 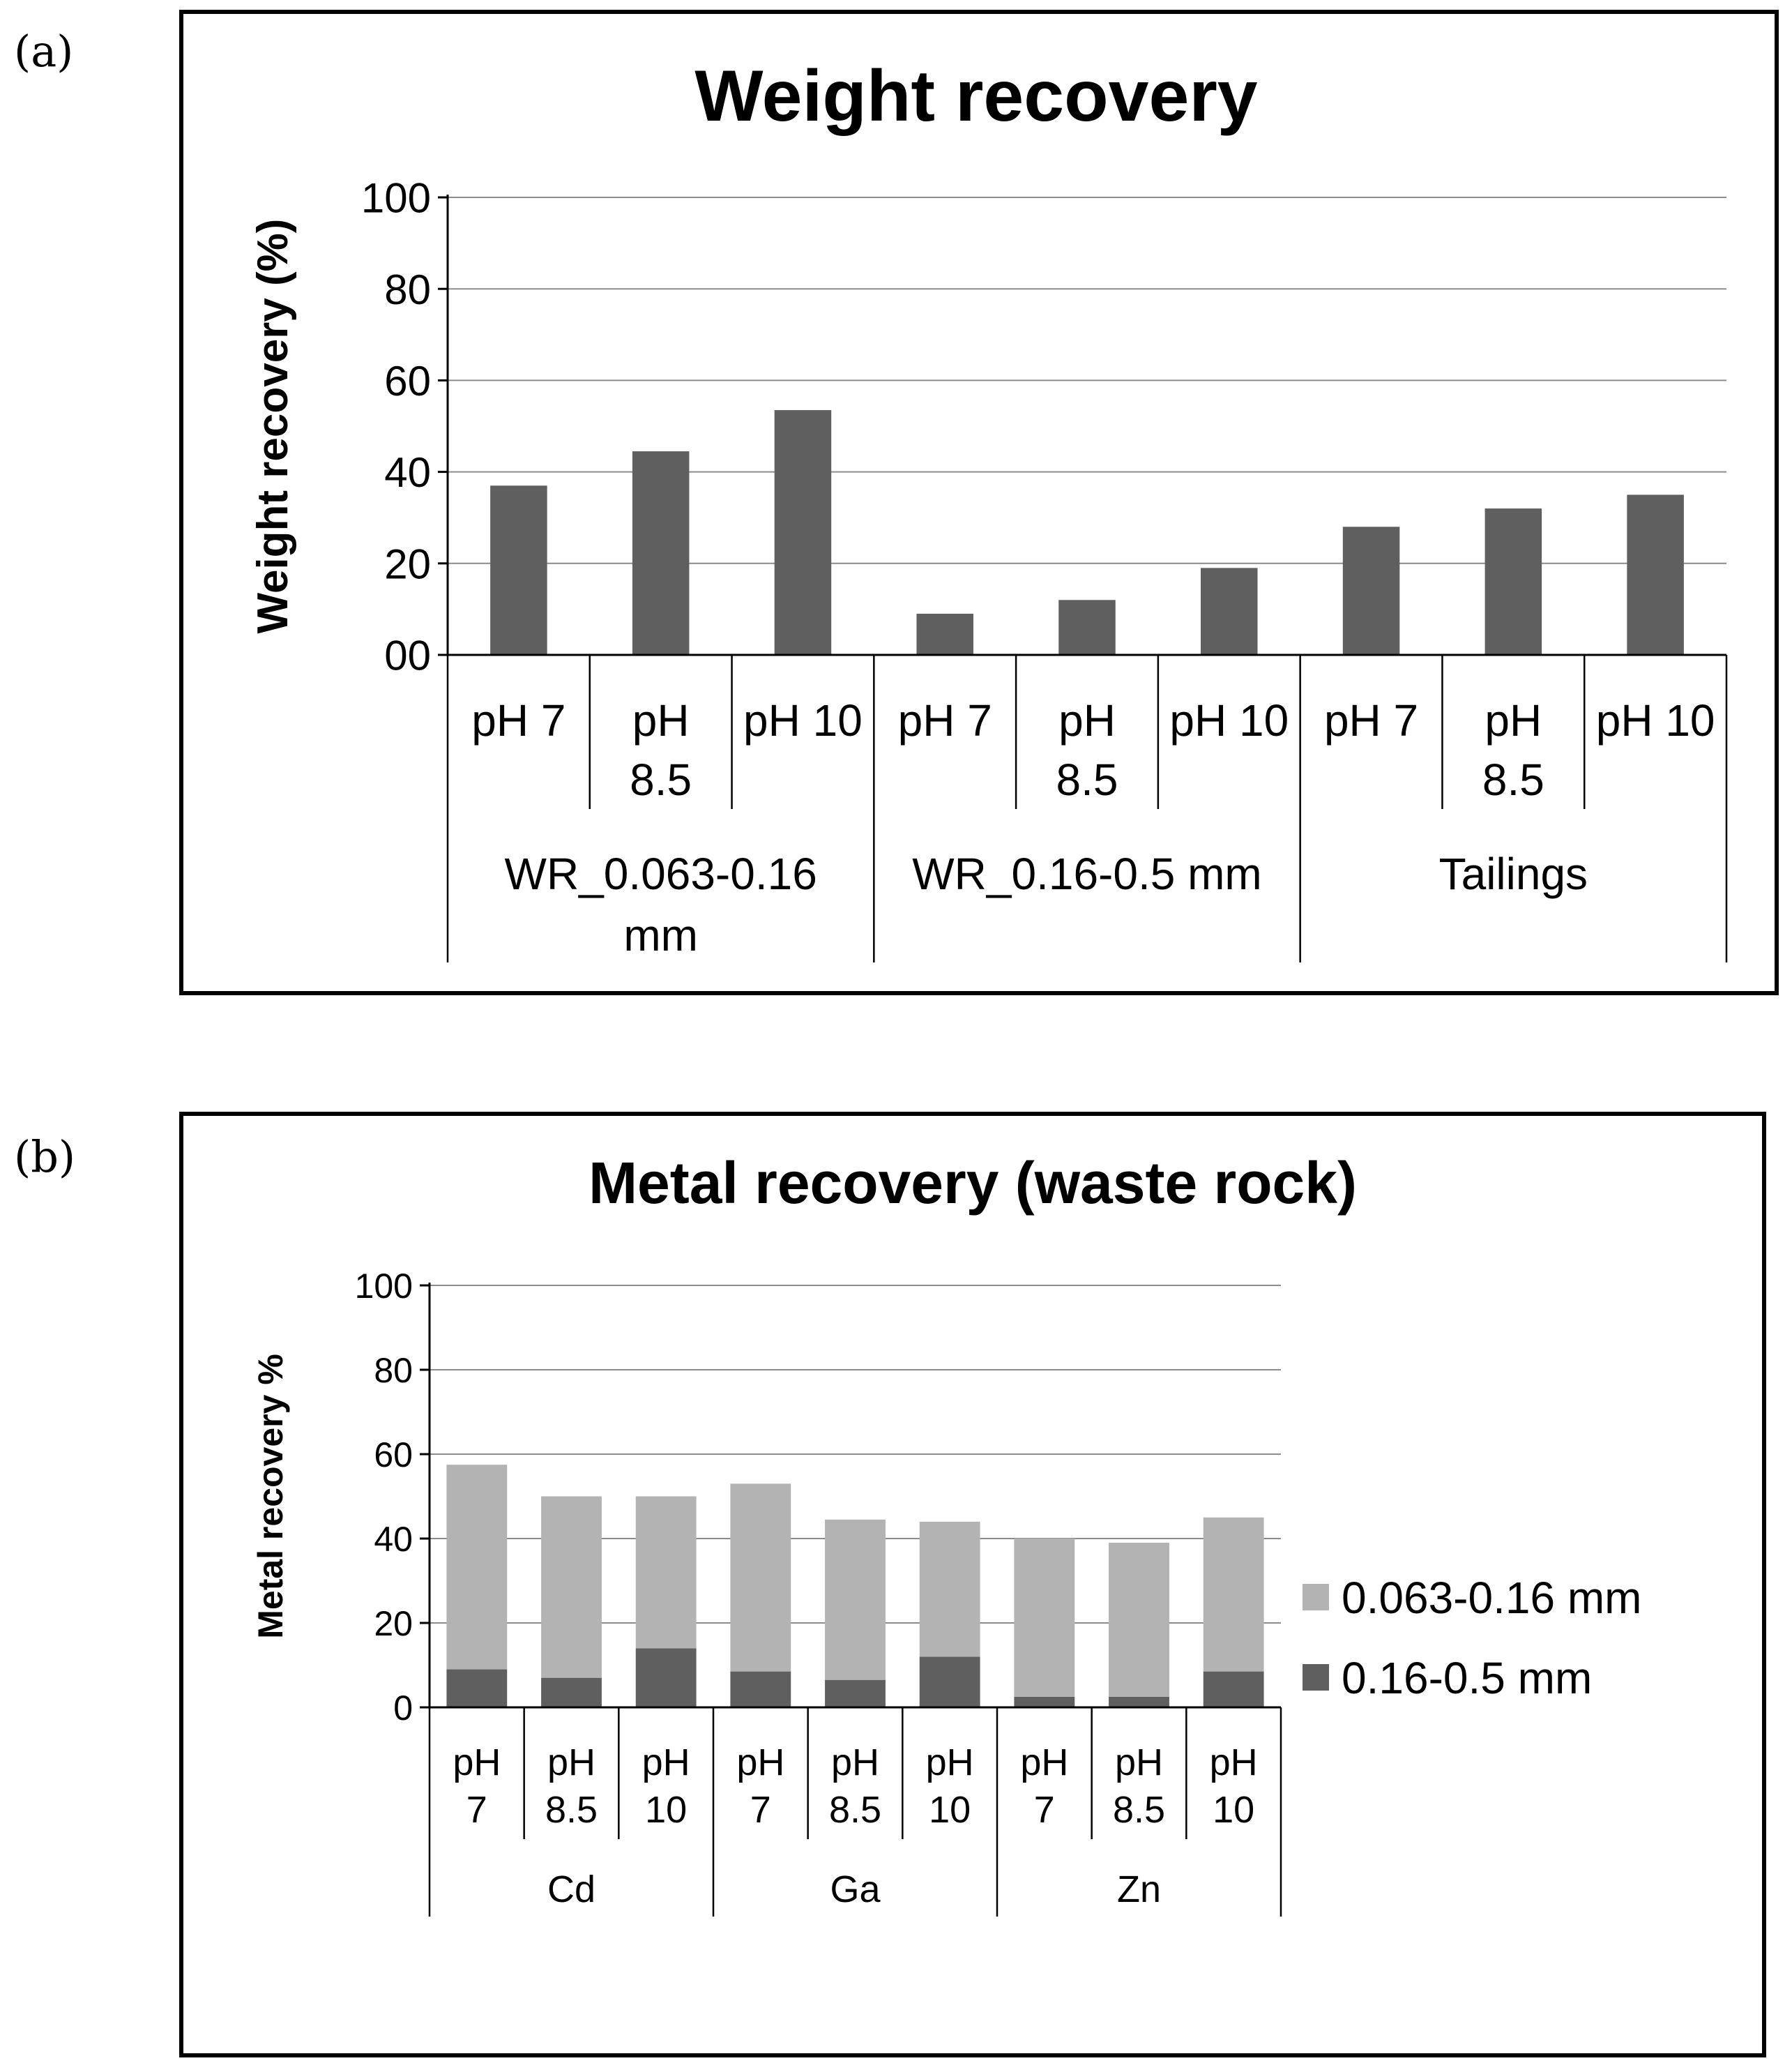 What do you see at coordinates (1513, 874) in the screenshot?
I see `x-group-label: Tailings` at bounding box center [1513, 874].